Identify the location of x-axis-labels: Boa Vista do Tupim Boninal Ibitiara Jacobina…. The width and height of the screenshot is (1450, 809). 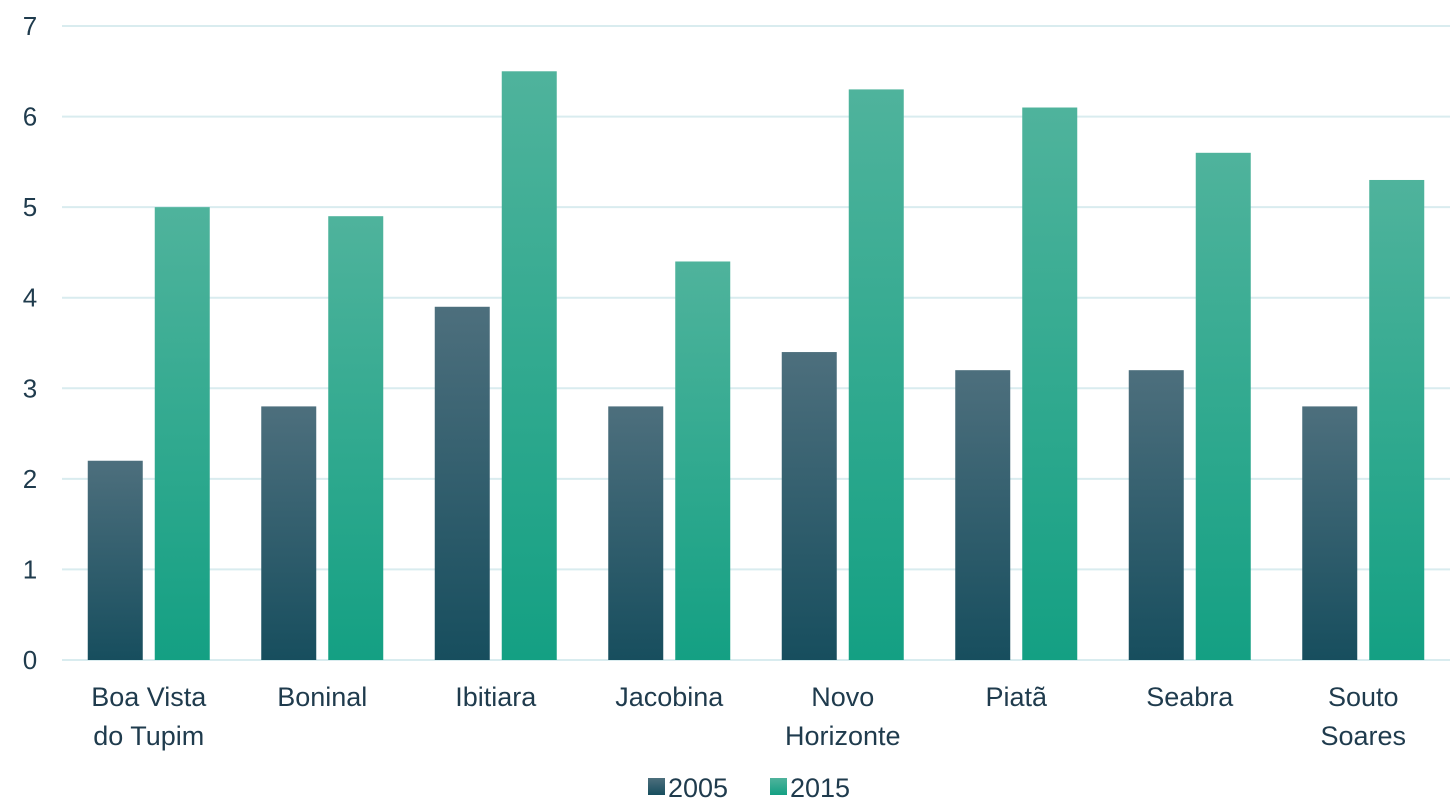
(748, 716).